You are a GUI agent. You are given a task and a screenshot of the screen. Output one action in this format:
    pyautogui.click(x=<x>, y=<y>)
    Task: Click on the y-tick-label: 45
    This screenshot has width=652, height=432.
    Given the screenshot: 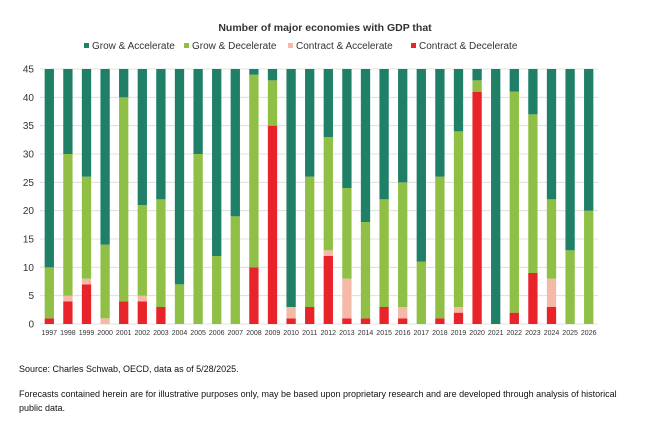 What is the action you would take?
    pyautogui.click(x=29, y=70)
    